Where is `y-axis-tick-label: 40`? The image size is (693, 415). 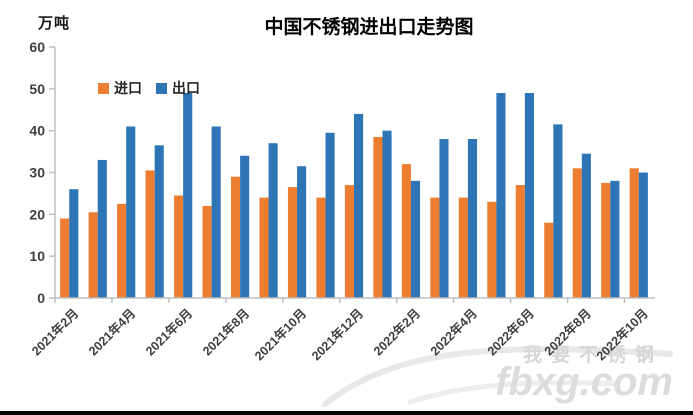 y-axis-tick-label: 40 is located at coordinates (37, 131).